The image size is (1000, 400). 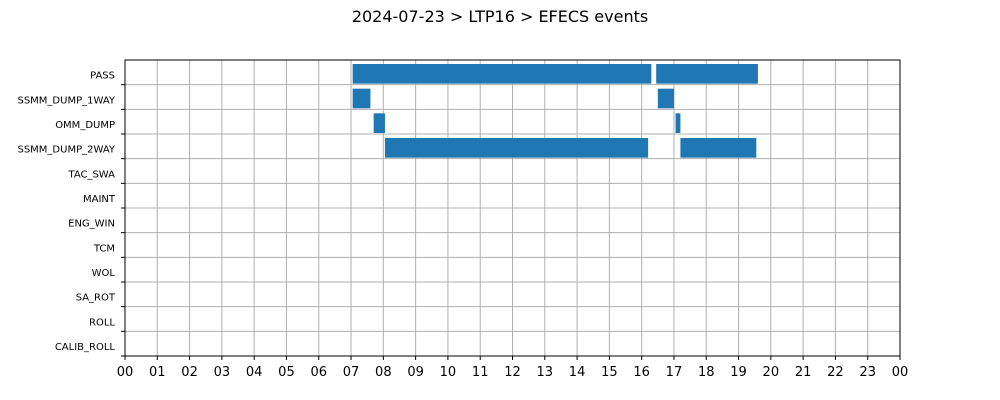 I want to click on x-tick-label: 10, so click(x=448, y=372).